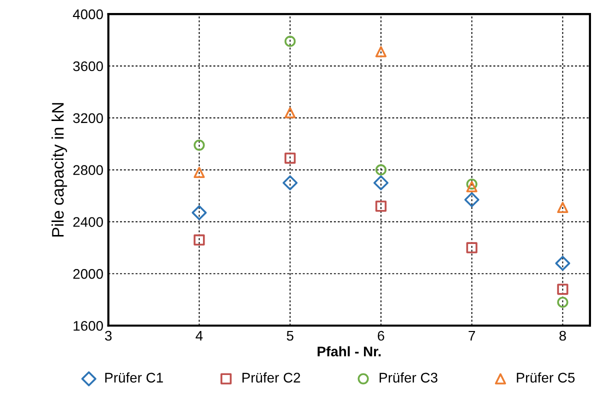  What do you see at coordinates (381, 335) in the screenshot?
I see `x-tick-label: 6` at bounding box center [381, 335].